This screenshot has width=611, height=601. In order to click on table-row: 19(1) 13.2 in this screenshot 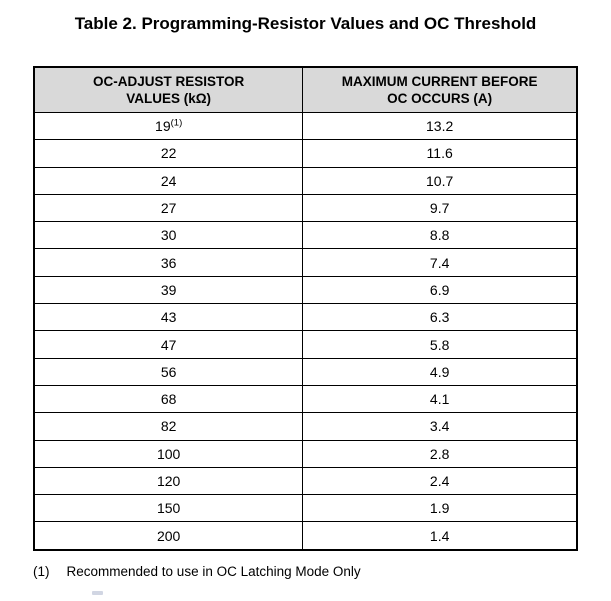, I will do `click(305, 126)`.